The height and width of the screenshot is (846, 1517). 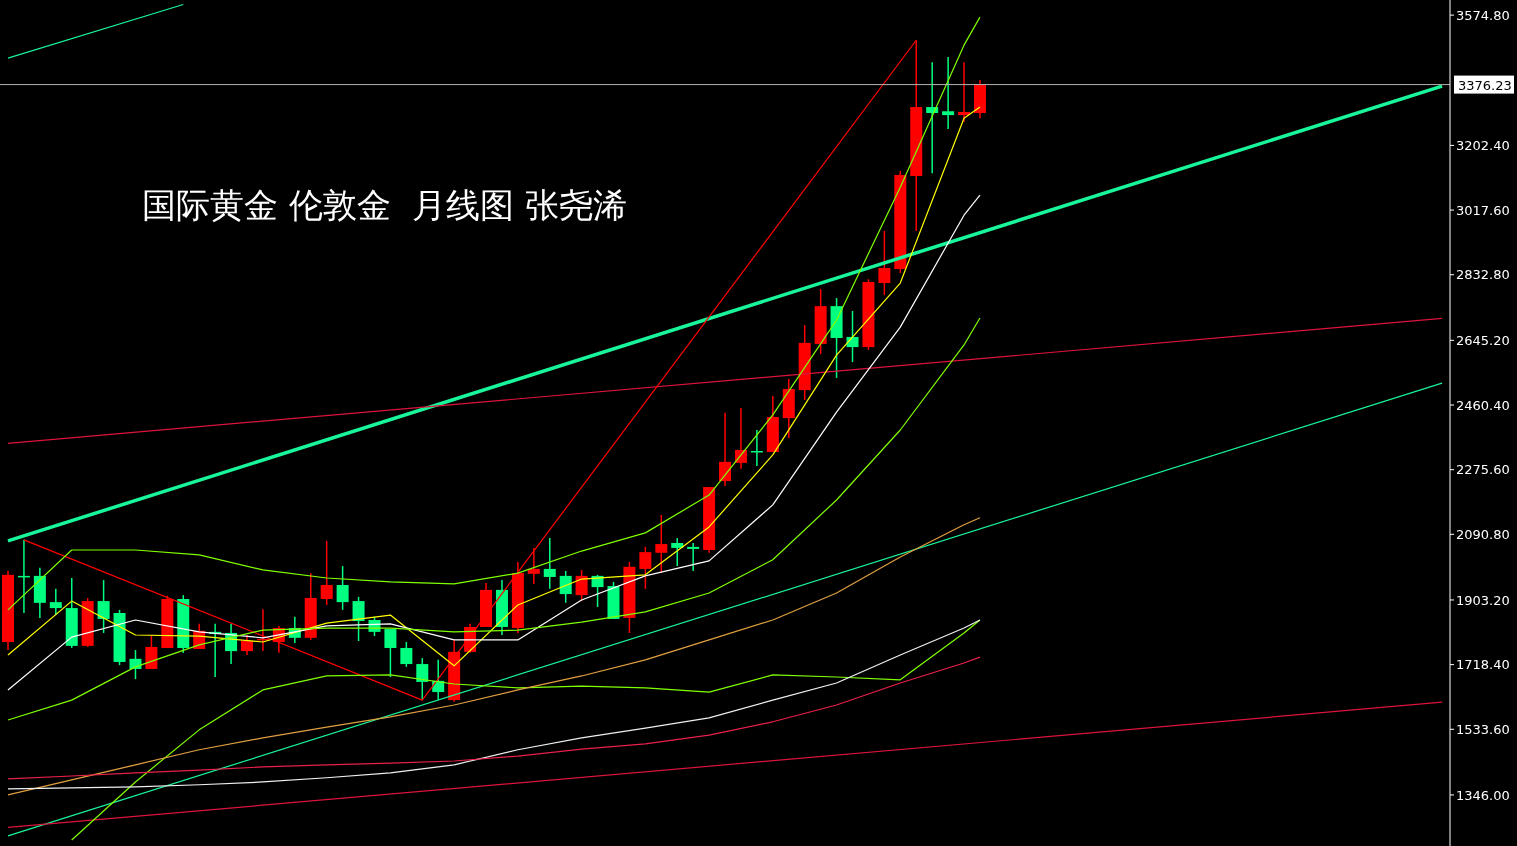 I want to click on y-tick-label: 1718.40, so click(x=1483, y=665).